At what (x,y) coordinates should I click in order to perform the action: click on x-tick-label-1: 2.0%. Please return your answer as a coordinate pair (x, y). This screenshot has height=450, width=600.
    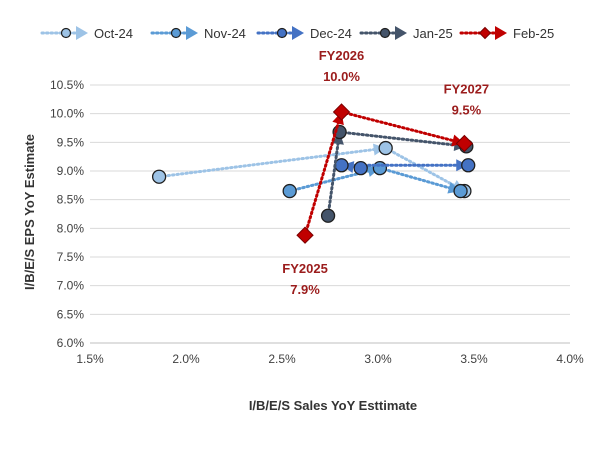
    Looking at the image, I should click on (186, 359).